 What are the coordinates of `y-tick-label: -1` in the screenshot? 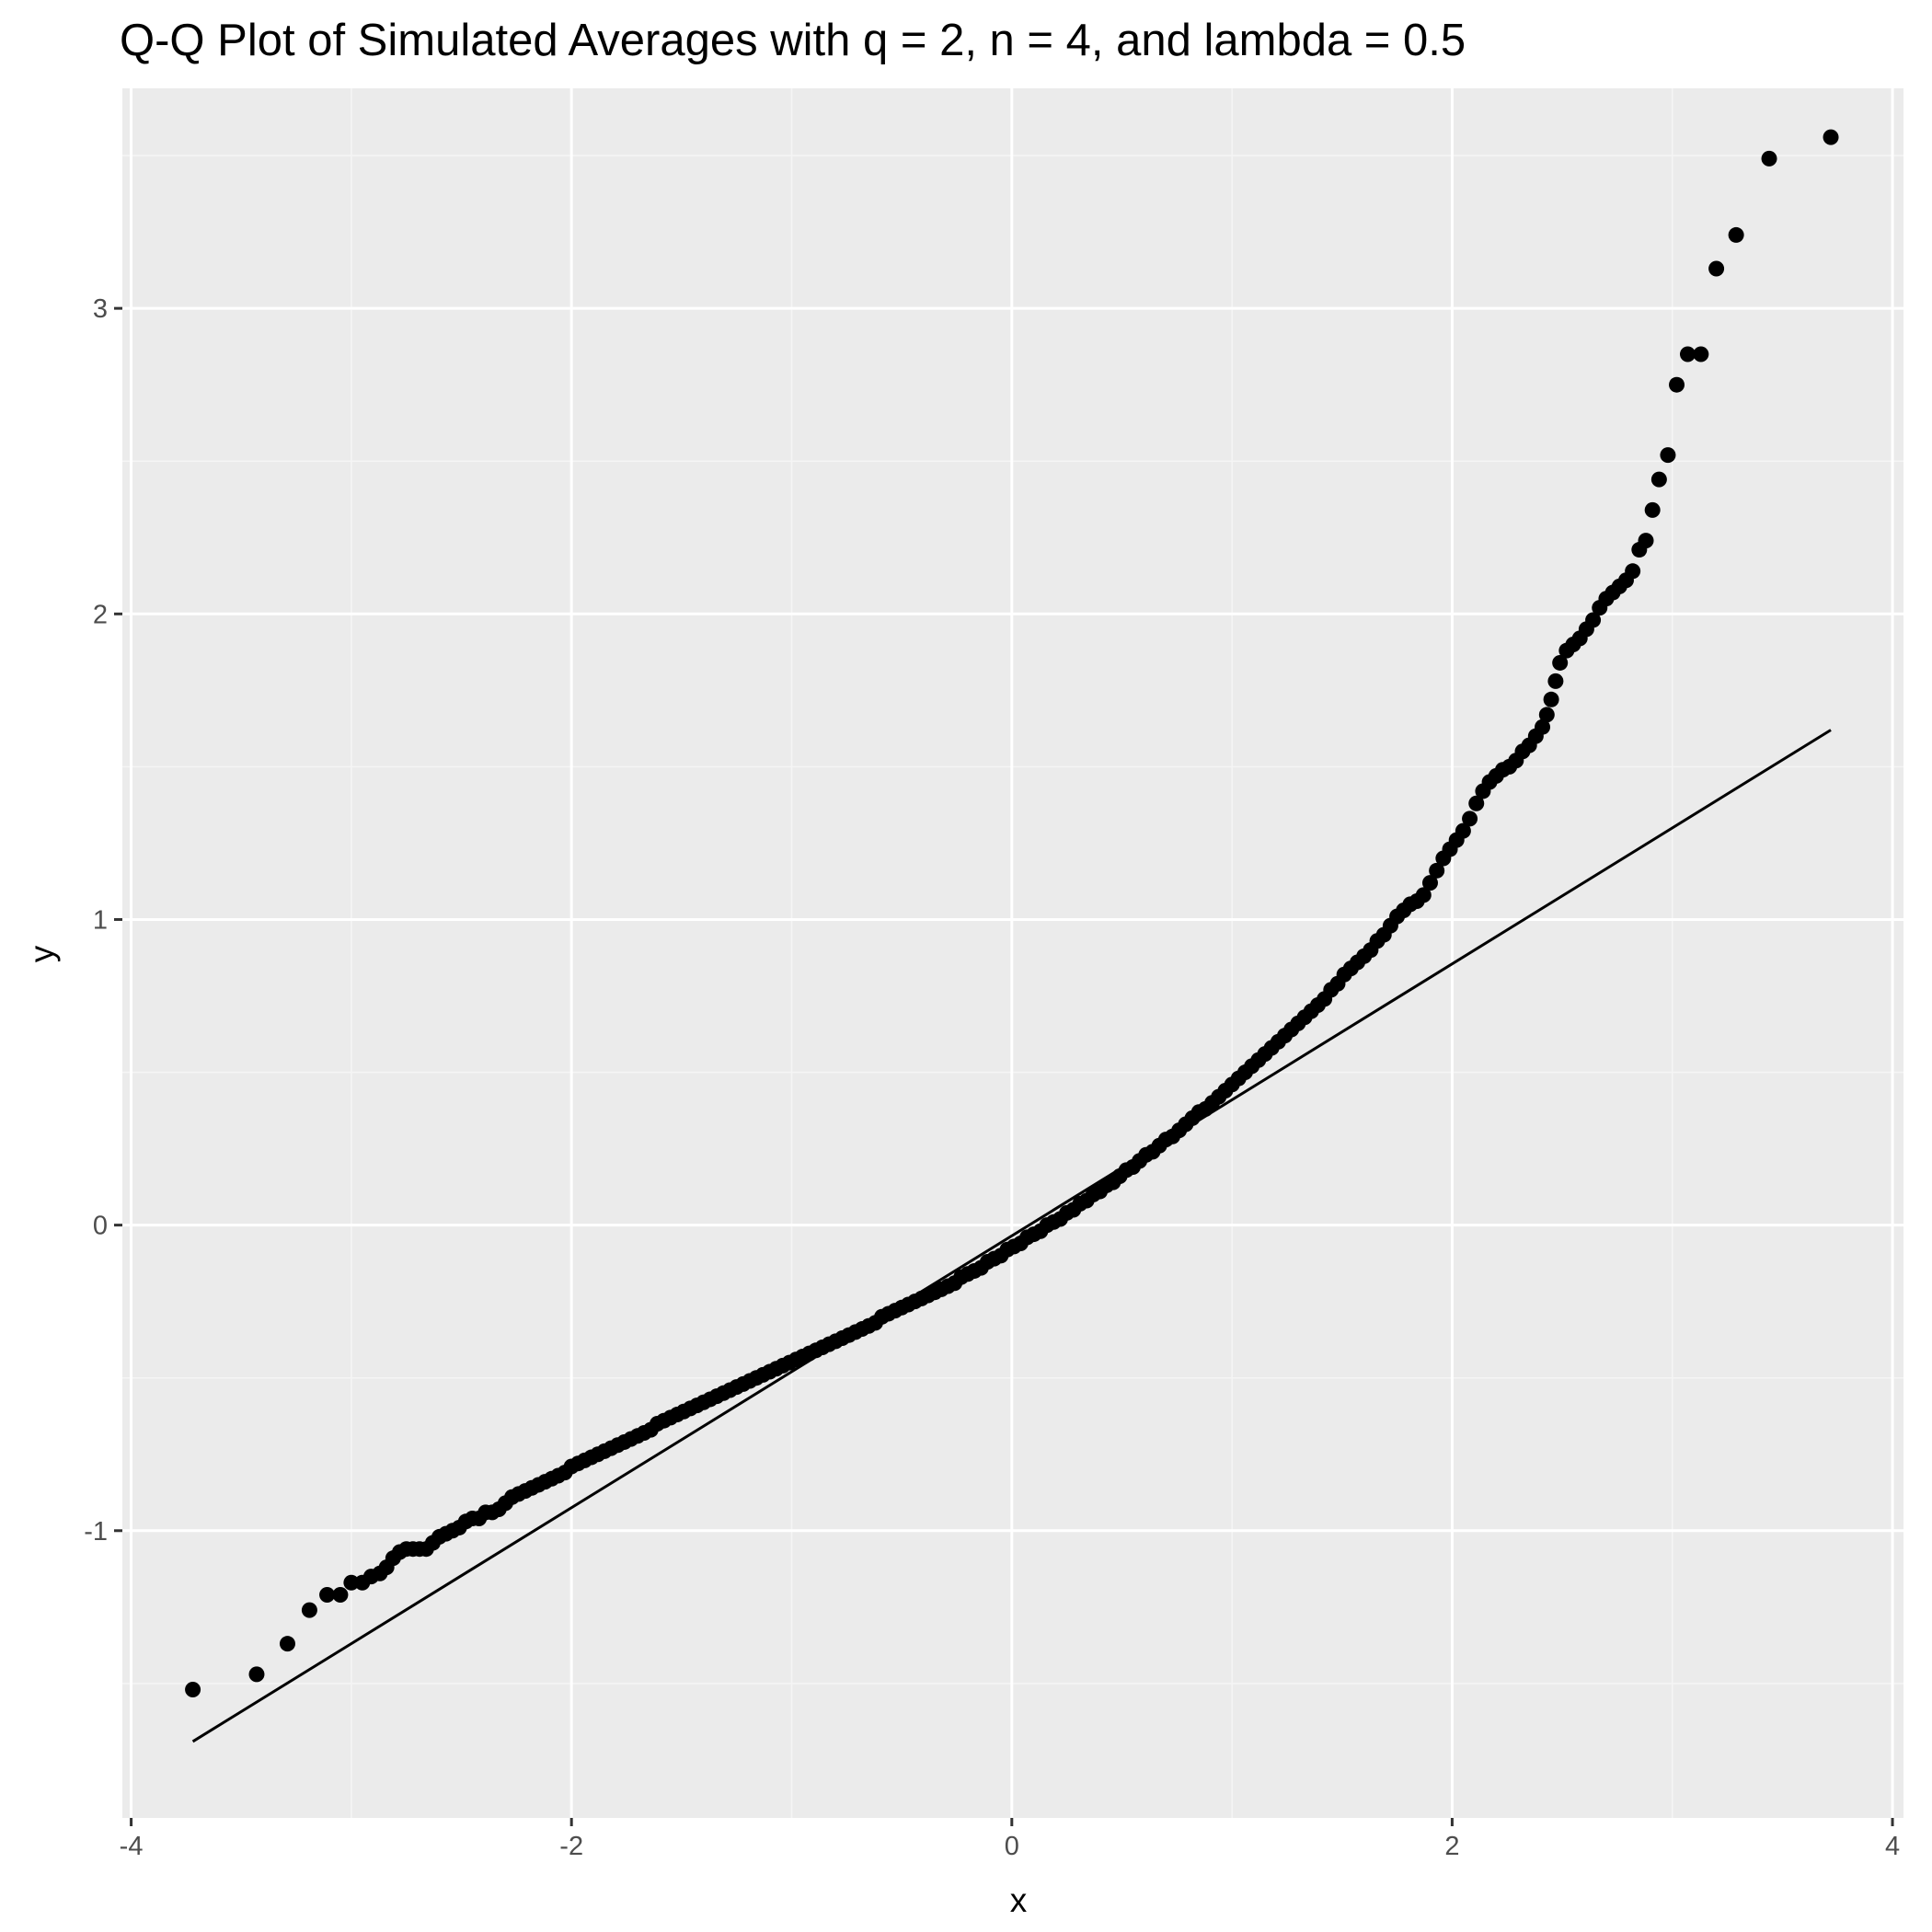 It's located at (96, 1532).